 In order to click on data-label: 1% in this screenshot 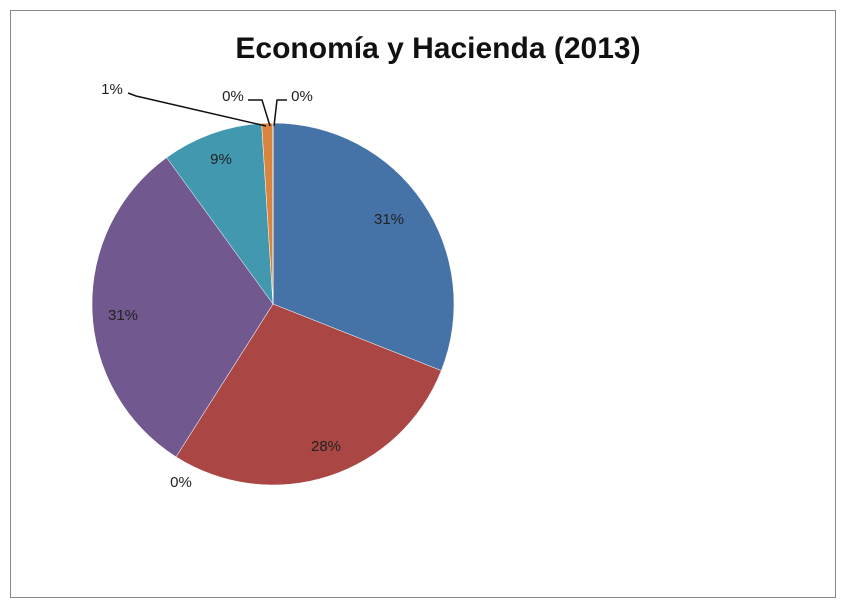, I will do `click(112, 89)`.